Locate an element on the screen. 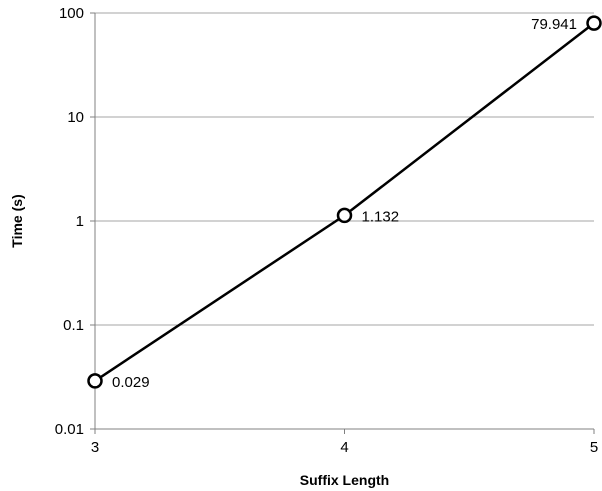 This screenshot has width=602, height=491. x-tick-label: 3 is located at coordinates (95, 447).